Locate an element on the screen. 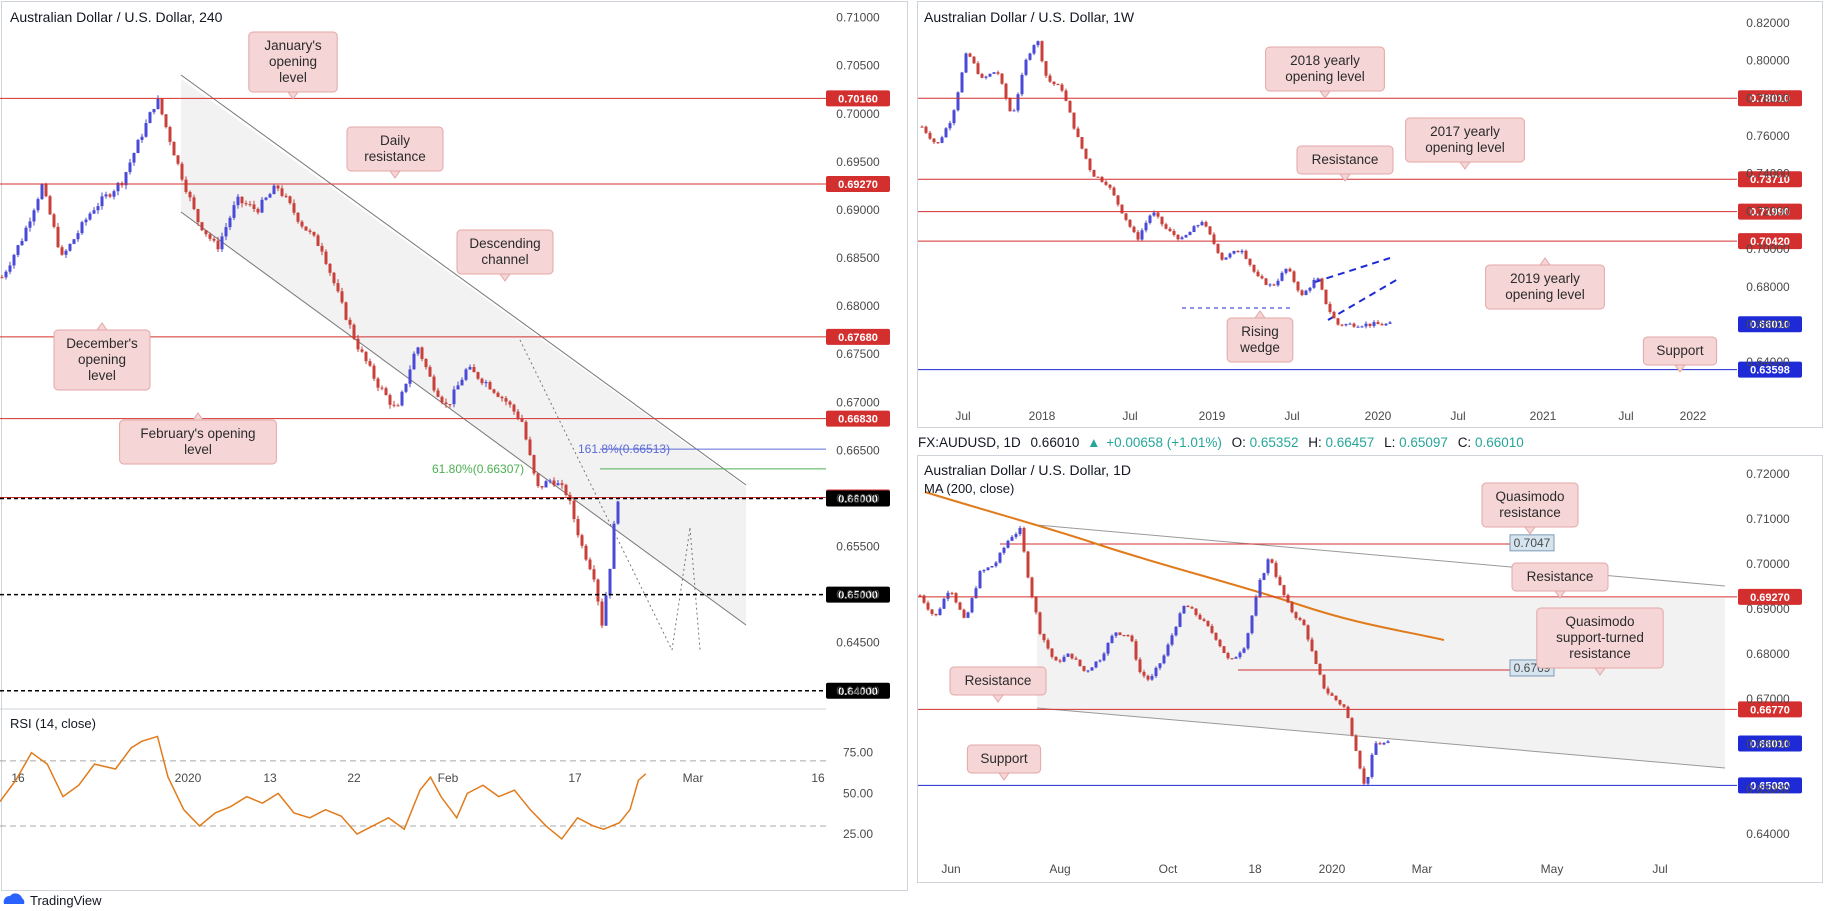  tradingview-logo: TradingView is located at coordinates (52, 900).